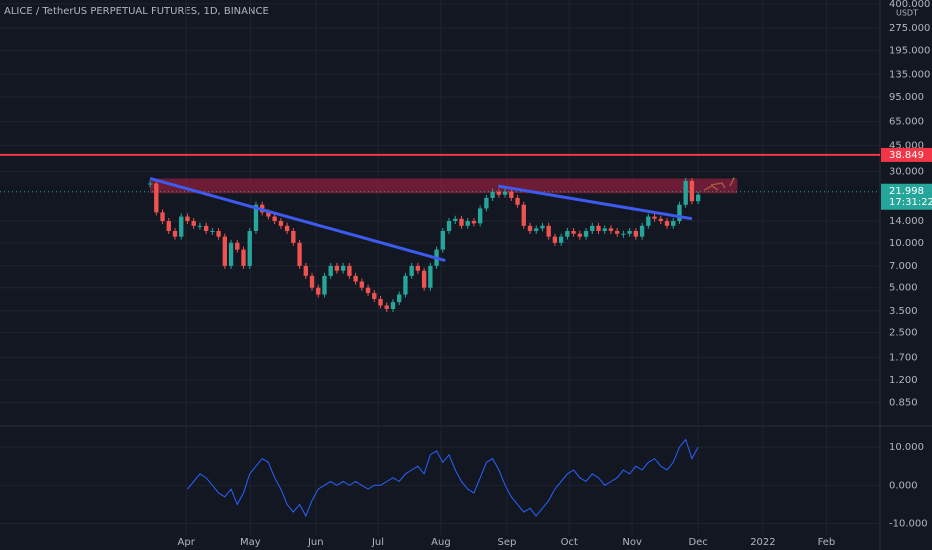  I want to click on y-tick-label: 275.000, so click(909, 28).